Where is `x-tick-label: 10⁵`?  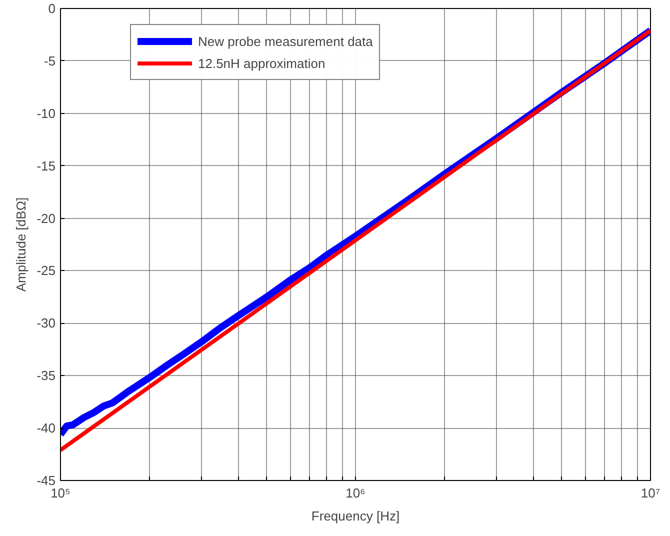 x-tick-label: 10⁵ is located at coordinates (60, 493).